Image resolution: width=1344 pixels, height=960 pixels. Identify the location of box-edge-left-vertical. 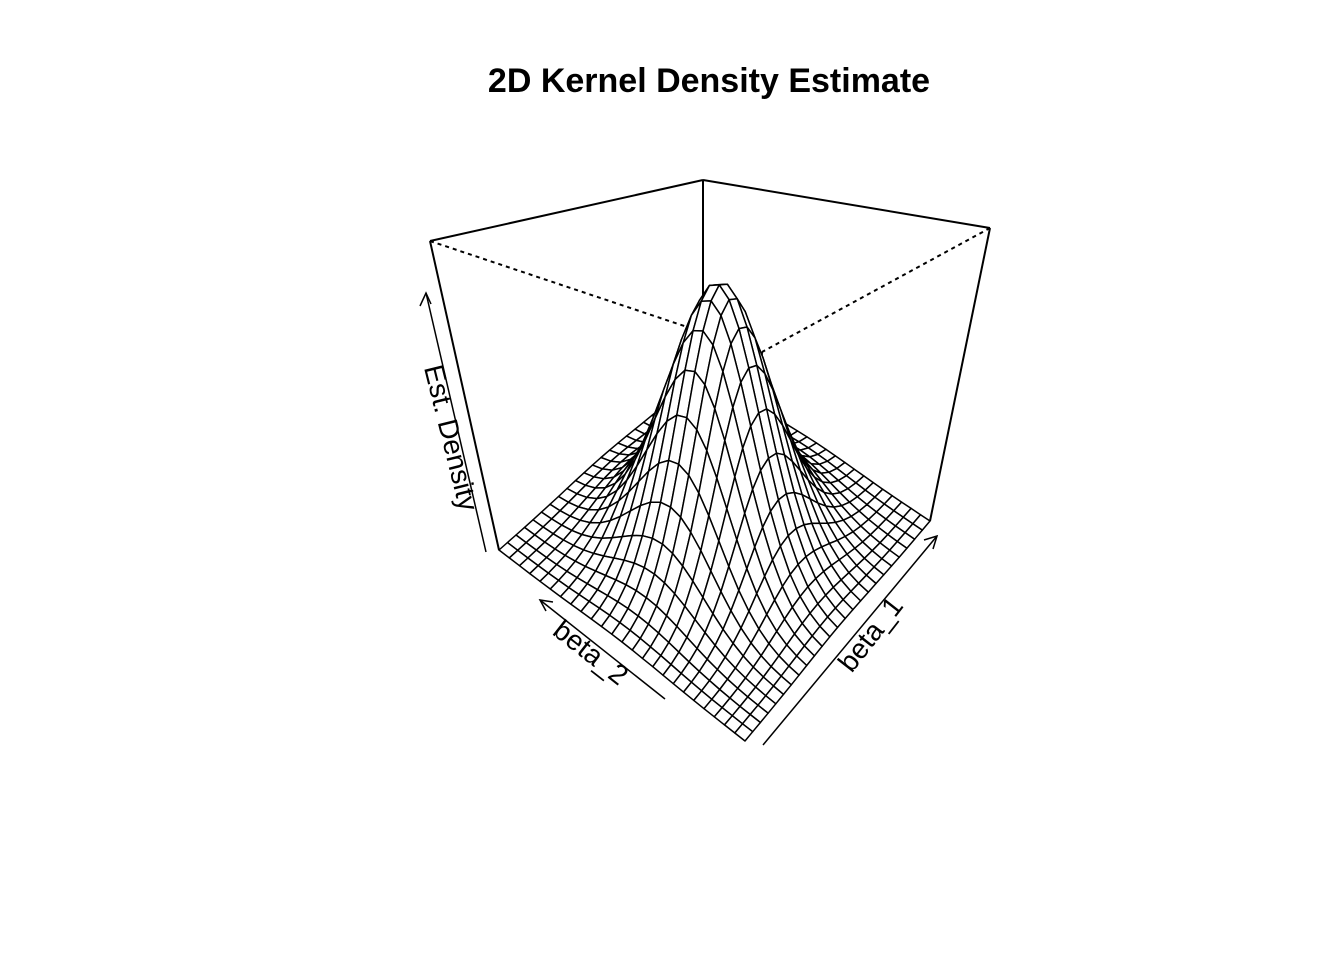
(464, 395).